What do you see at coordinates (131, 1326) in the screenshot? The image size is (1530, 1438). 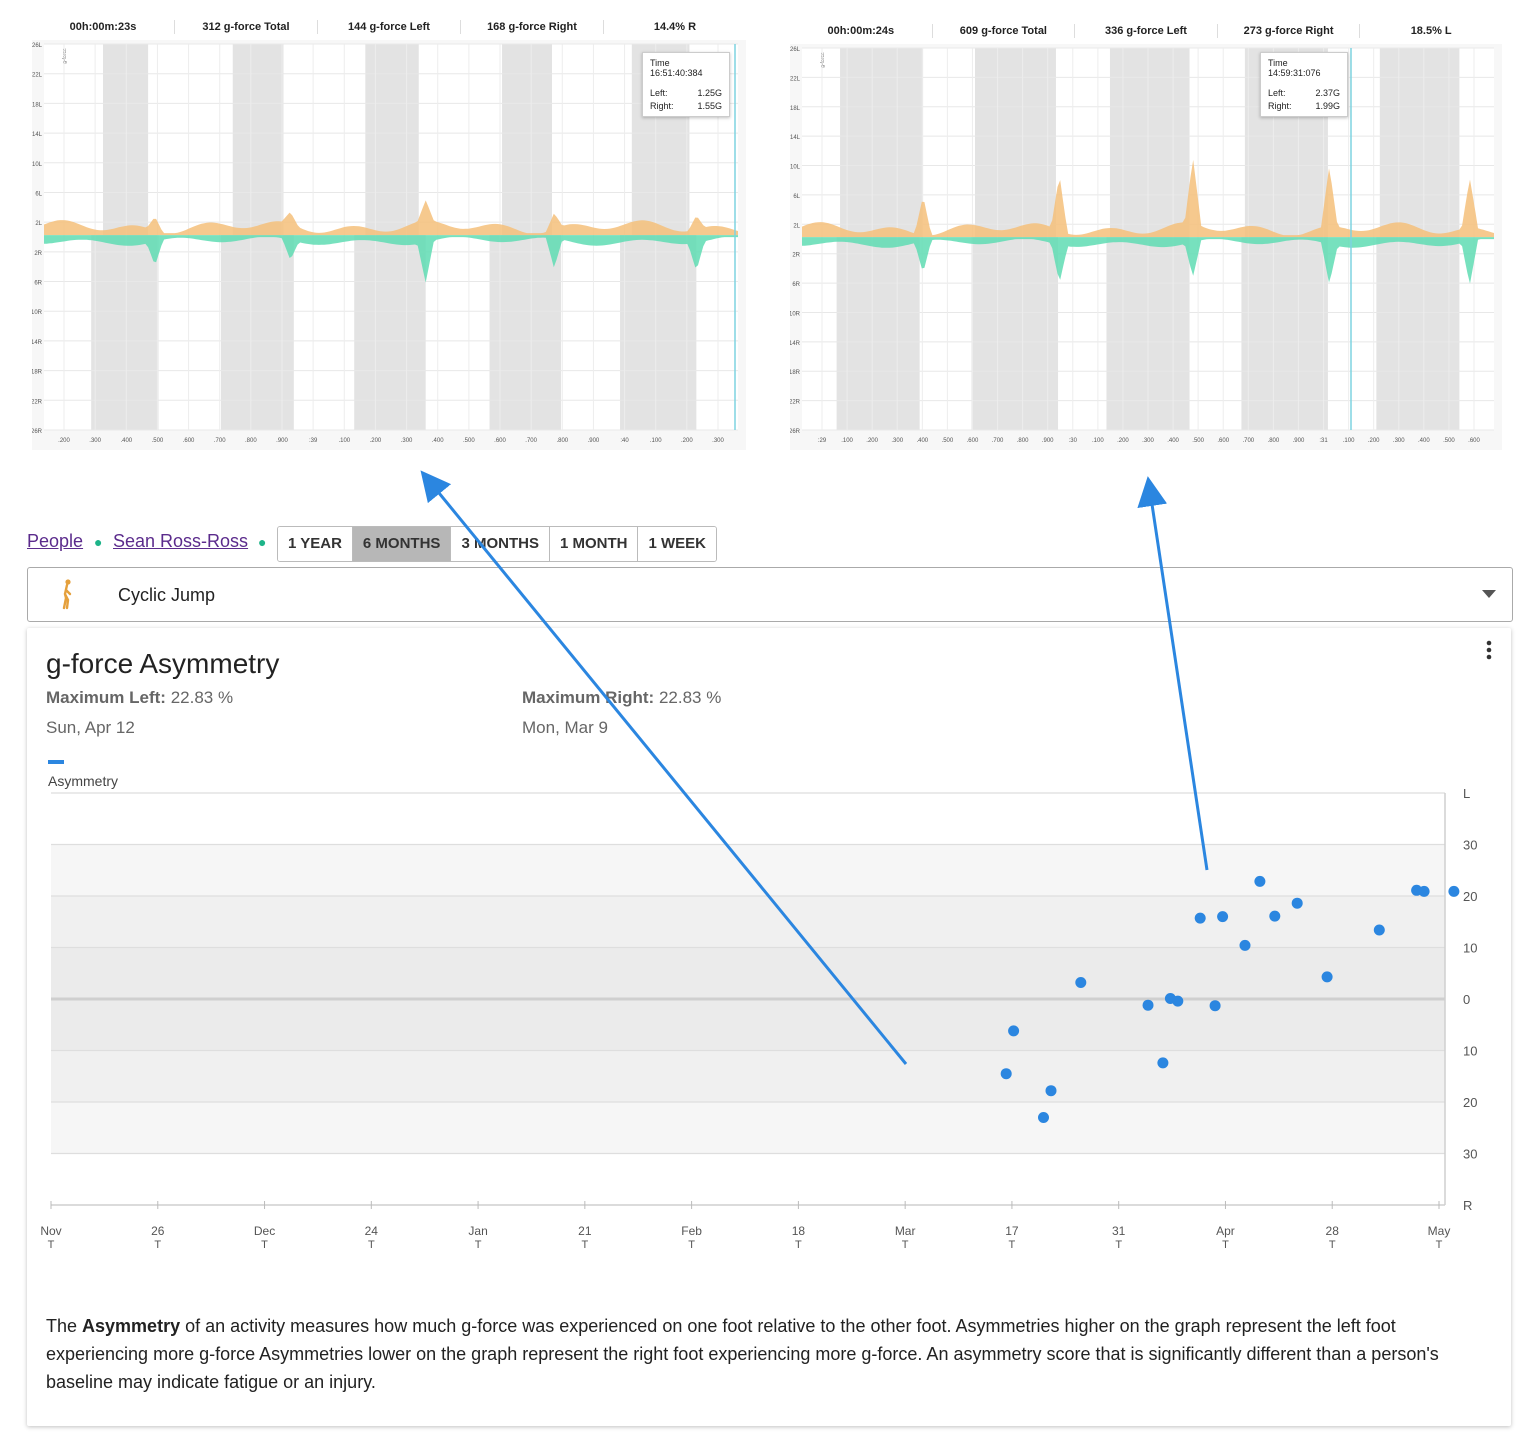 I see `description-bold: Asymmetry` at bounding box center [131, 1326].